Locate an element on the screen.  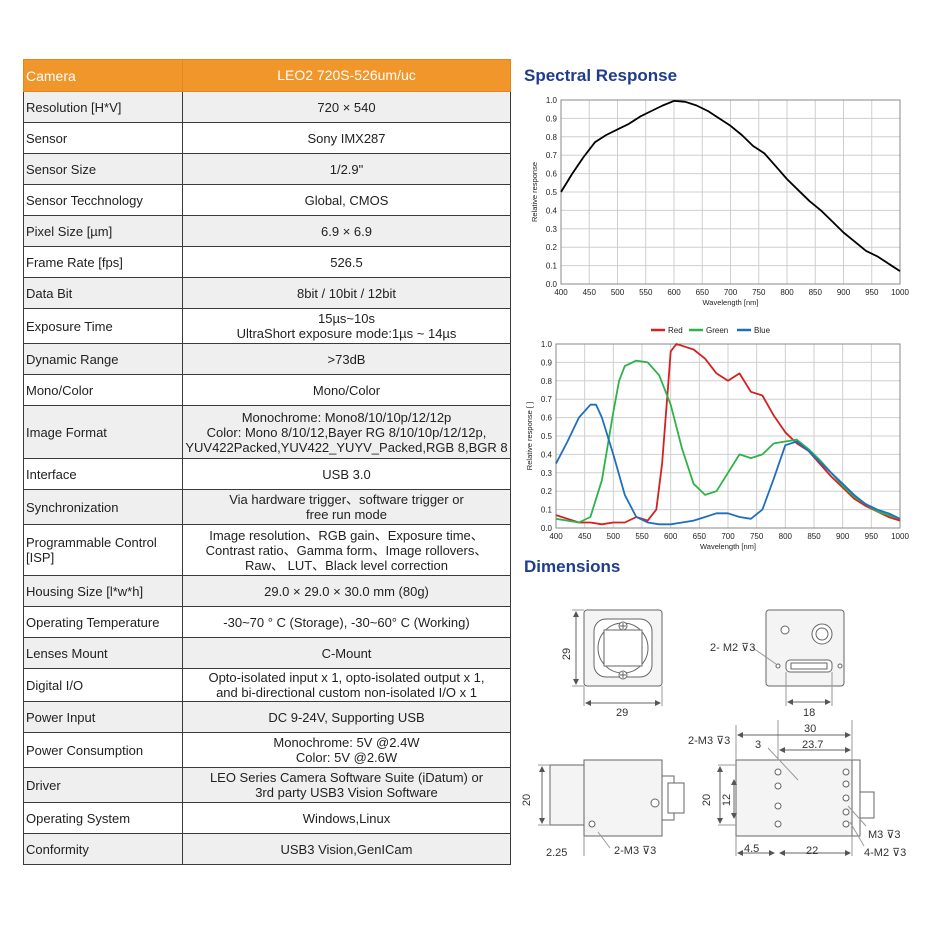
y-axis-label: Relative response [ ] is located at coordinates (529, 436).